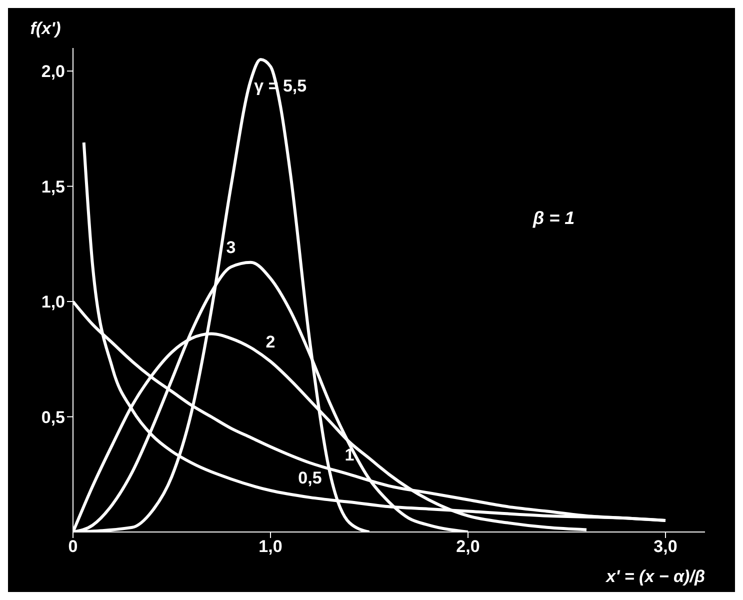 The width and height of the screenshot is (743, 600). What do you see at coordinates (270, 546) in the screenshot?
I see `x-tick-label: 1,0` at bounding box center [270, 546].